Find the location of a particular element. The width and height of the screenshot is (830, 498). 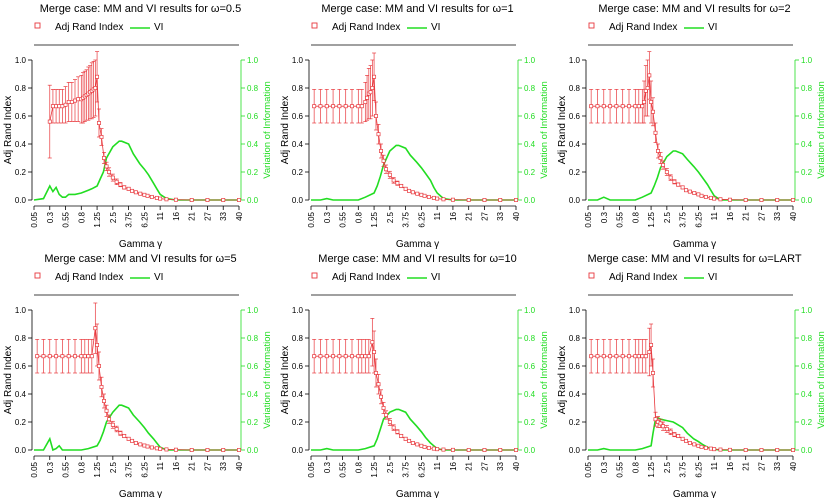

legend-ari-marker is located at coordinates (37, 275).